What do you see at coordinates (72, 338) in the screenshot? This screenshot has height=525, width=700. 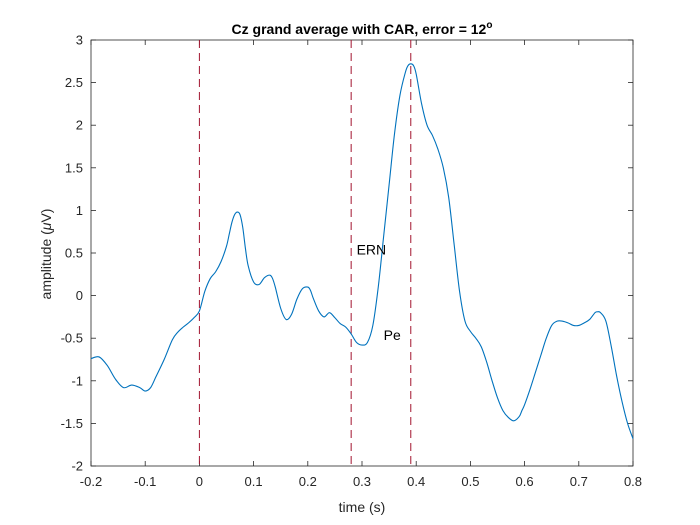 I see `y-tick-label: -0.5` at bounding box center [72, 338].